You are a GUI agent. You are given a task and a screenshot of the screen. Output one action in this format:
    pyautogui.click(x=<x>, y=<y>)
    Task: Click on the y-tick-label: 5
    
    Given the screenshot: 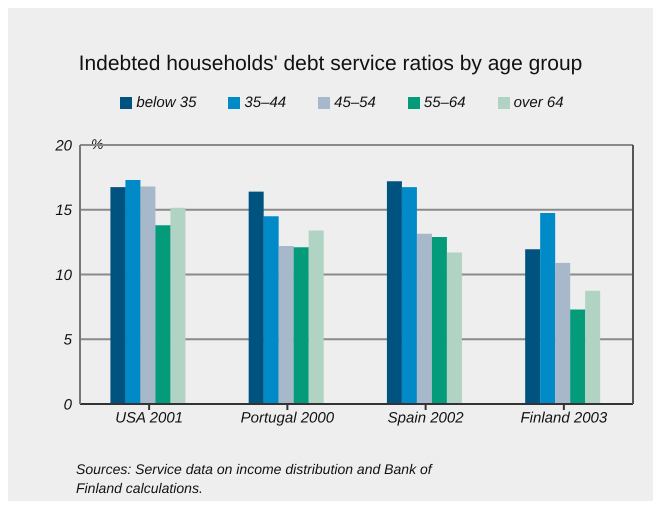 What is the action you would take?
    pyautogui.click(x=68, y=340)
    